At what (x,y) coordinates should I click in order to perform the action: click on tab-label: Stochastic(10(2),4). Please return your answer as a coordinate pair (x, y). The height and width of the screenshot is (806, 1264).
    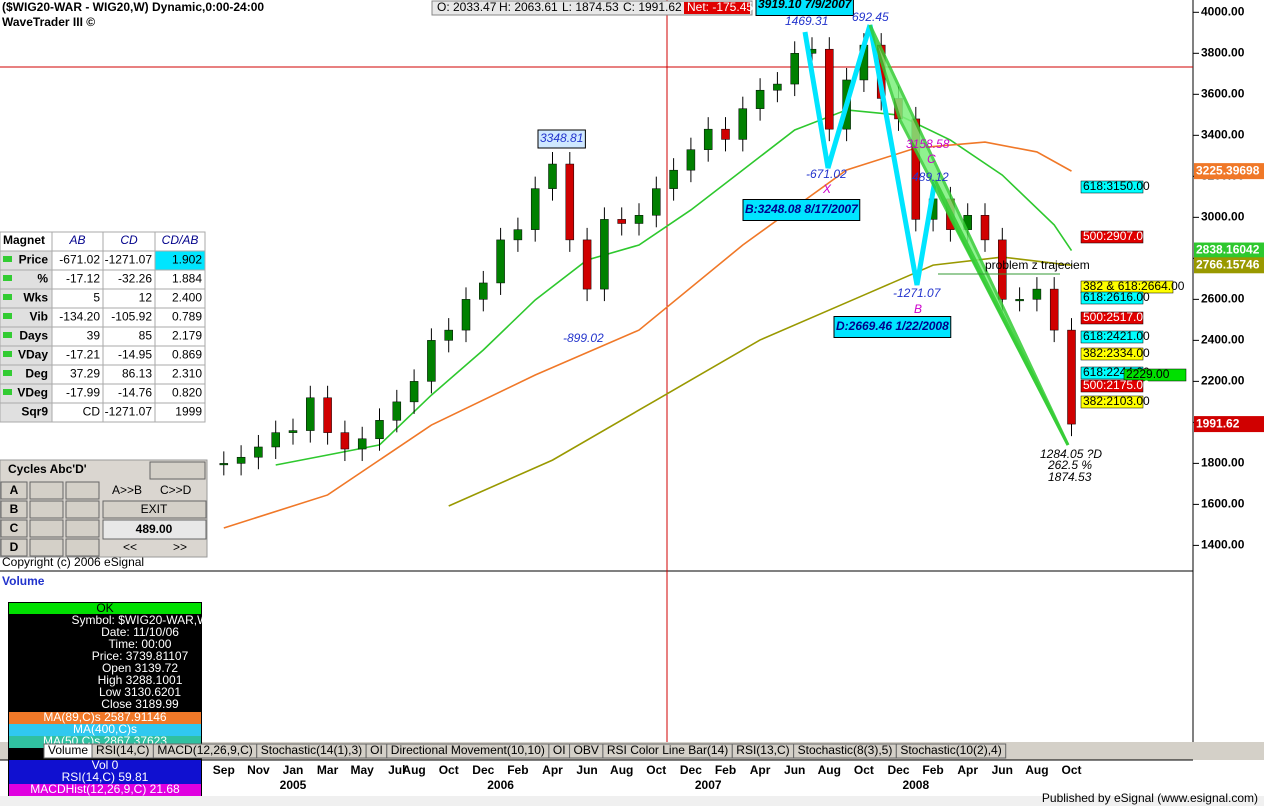
    Looking at the image, I should click on (950, 750).